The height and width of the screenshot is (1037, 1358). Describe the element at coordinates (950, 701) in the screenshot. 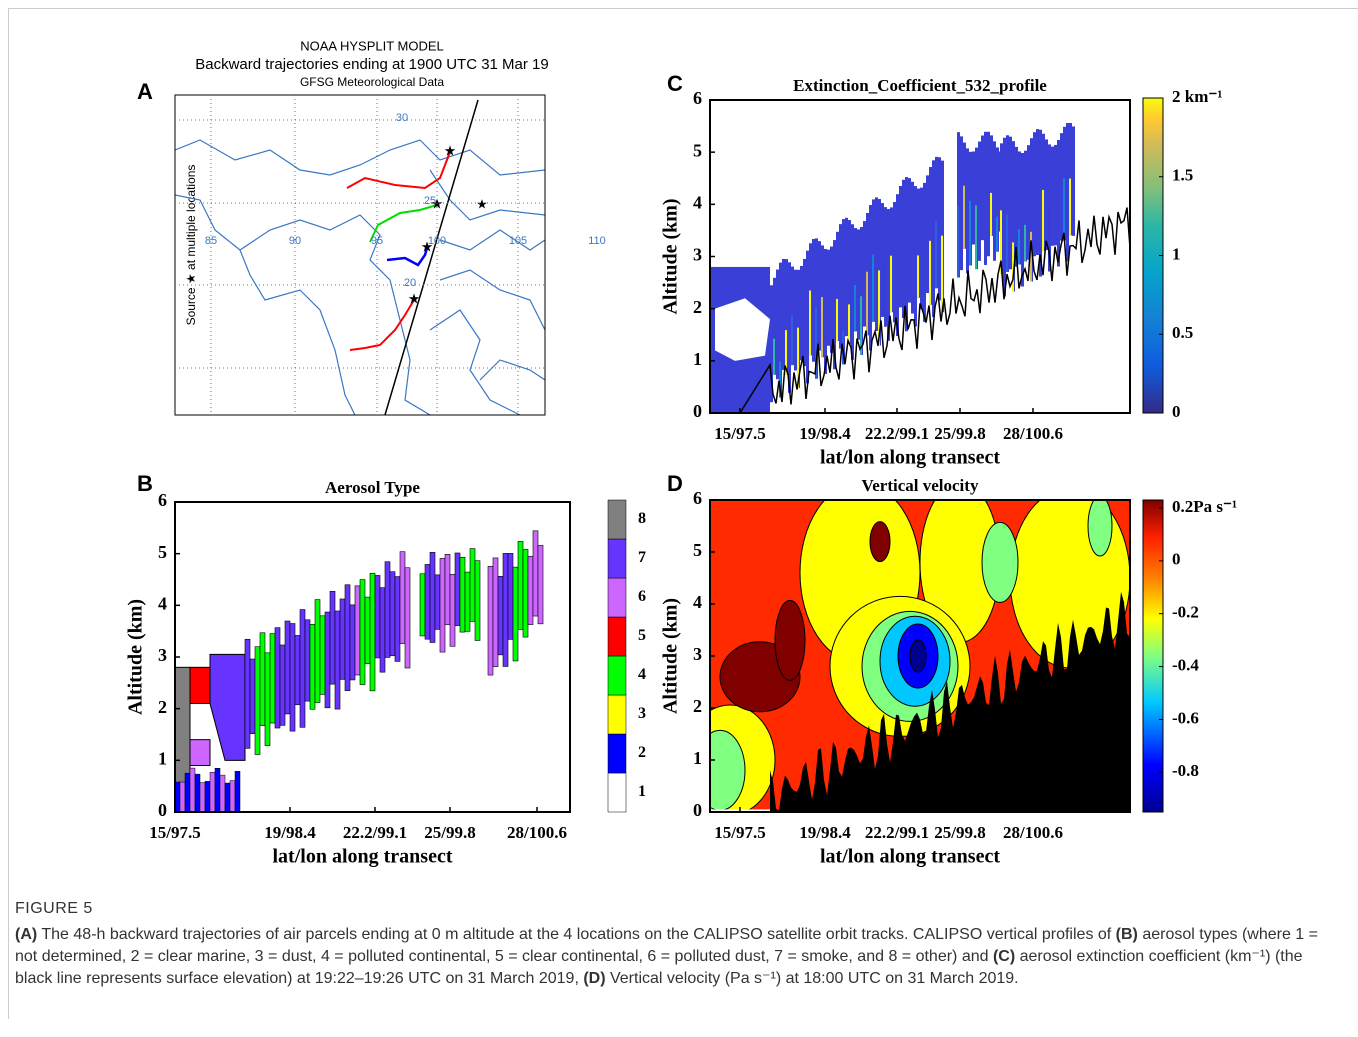

I see `terrain` at that location.